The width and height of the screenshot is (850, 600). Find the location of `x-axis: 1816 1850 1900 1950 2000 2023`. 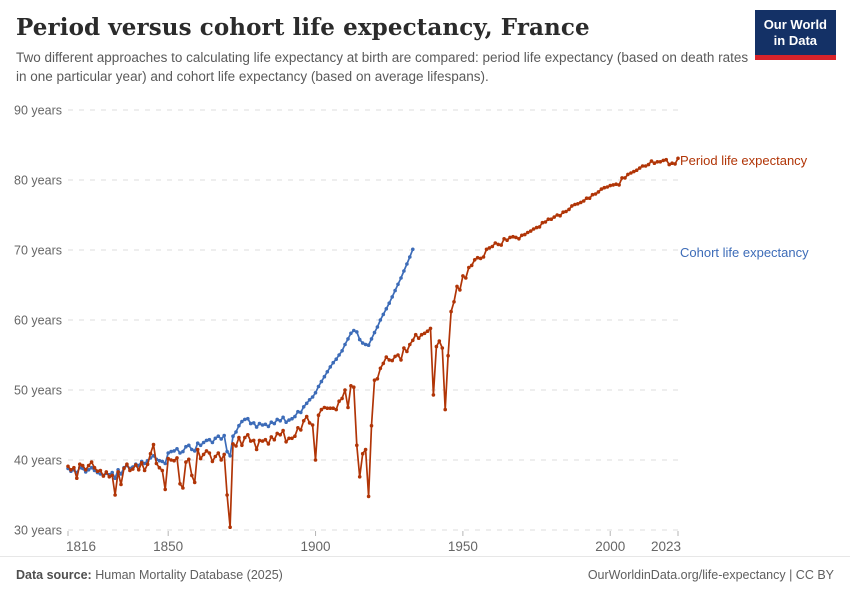

x-axis: 1816 1850 1900 1950 2000 2023 is located at coordinates (373, 542).